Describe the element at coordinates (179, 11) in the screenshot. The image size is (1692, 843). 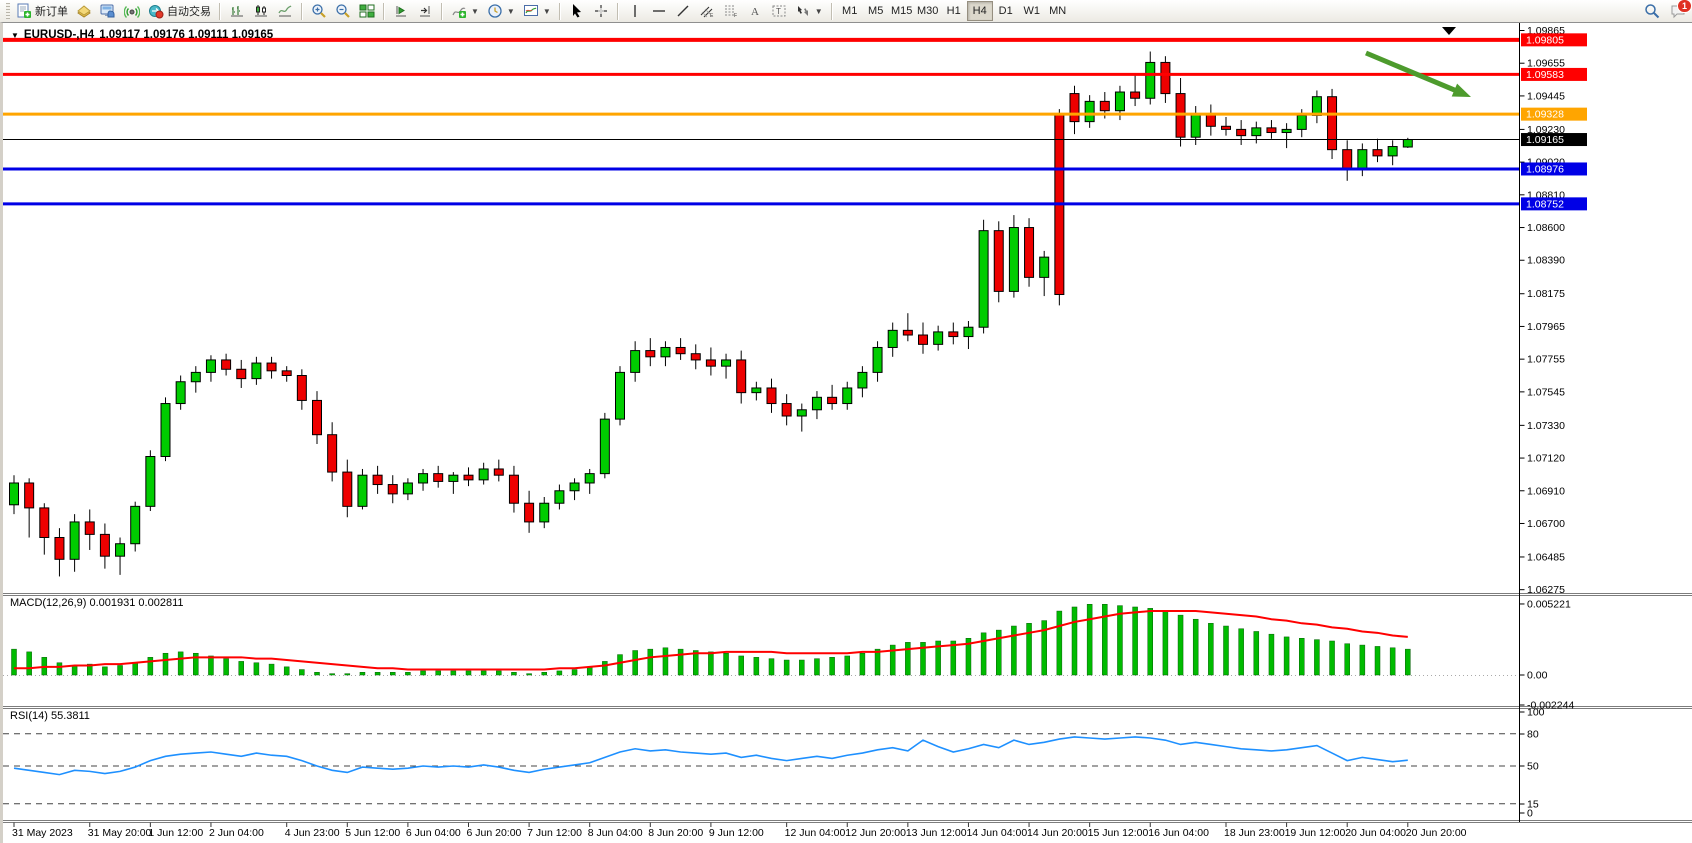
I see `auto-trading-button: 自动交易` at that location.